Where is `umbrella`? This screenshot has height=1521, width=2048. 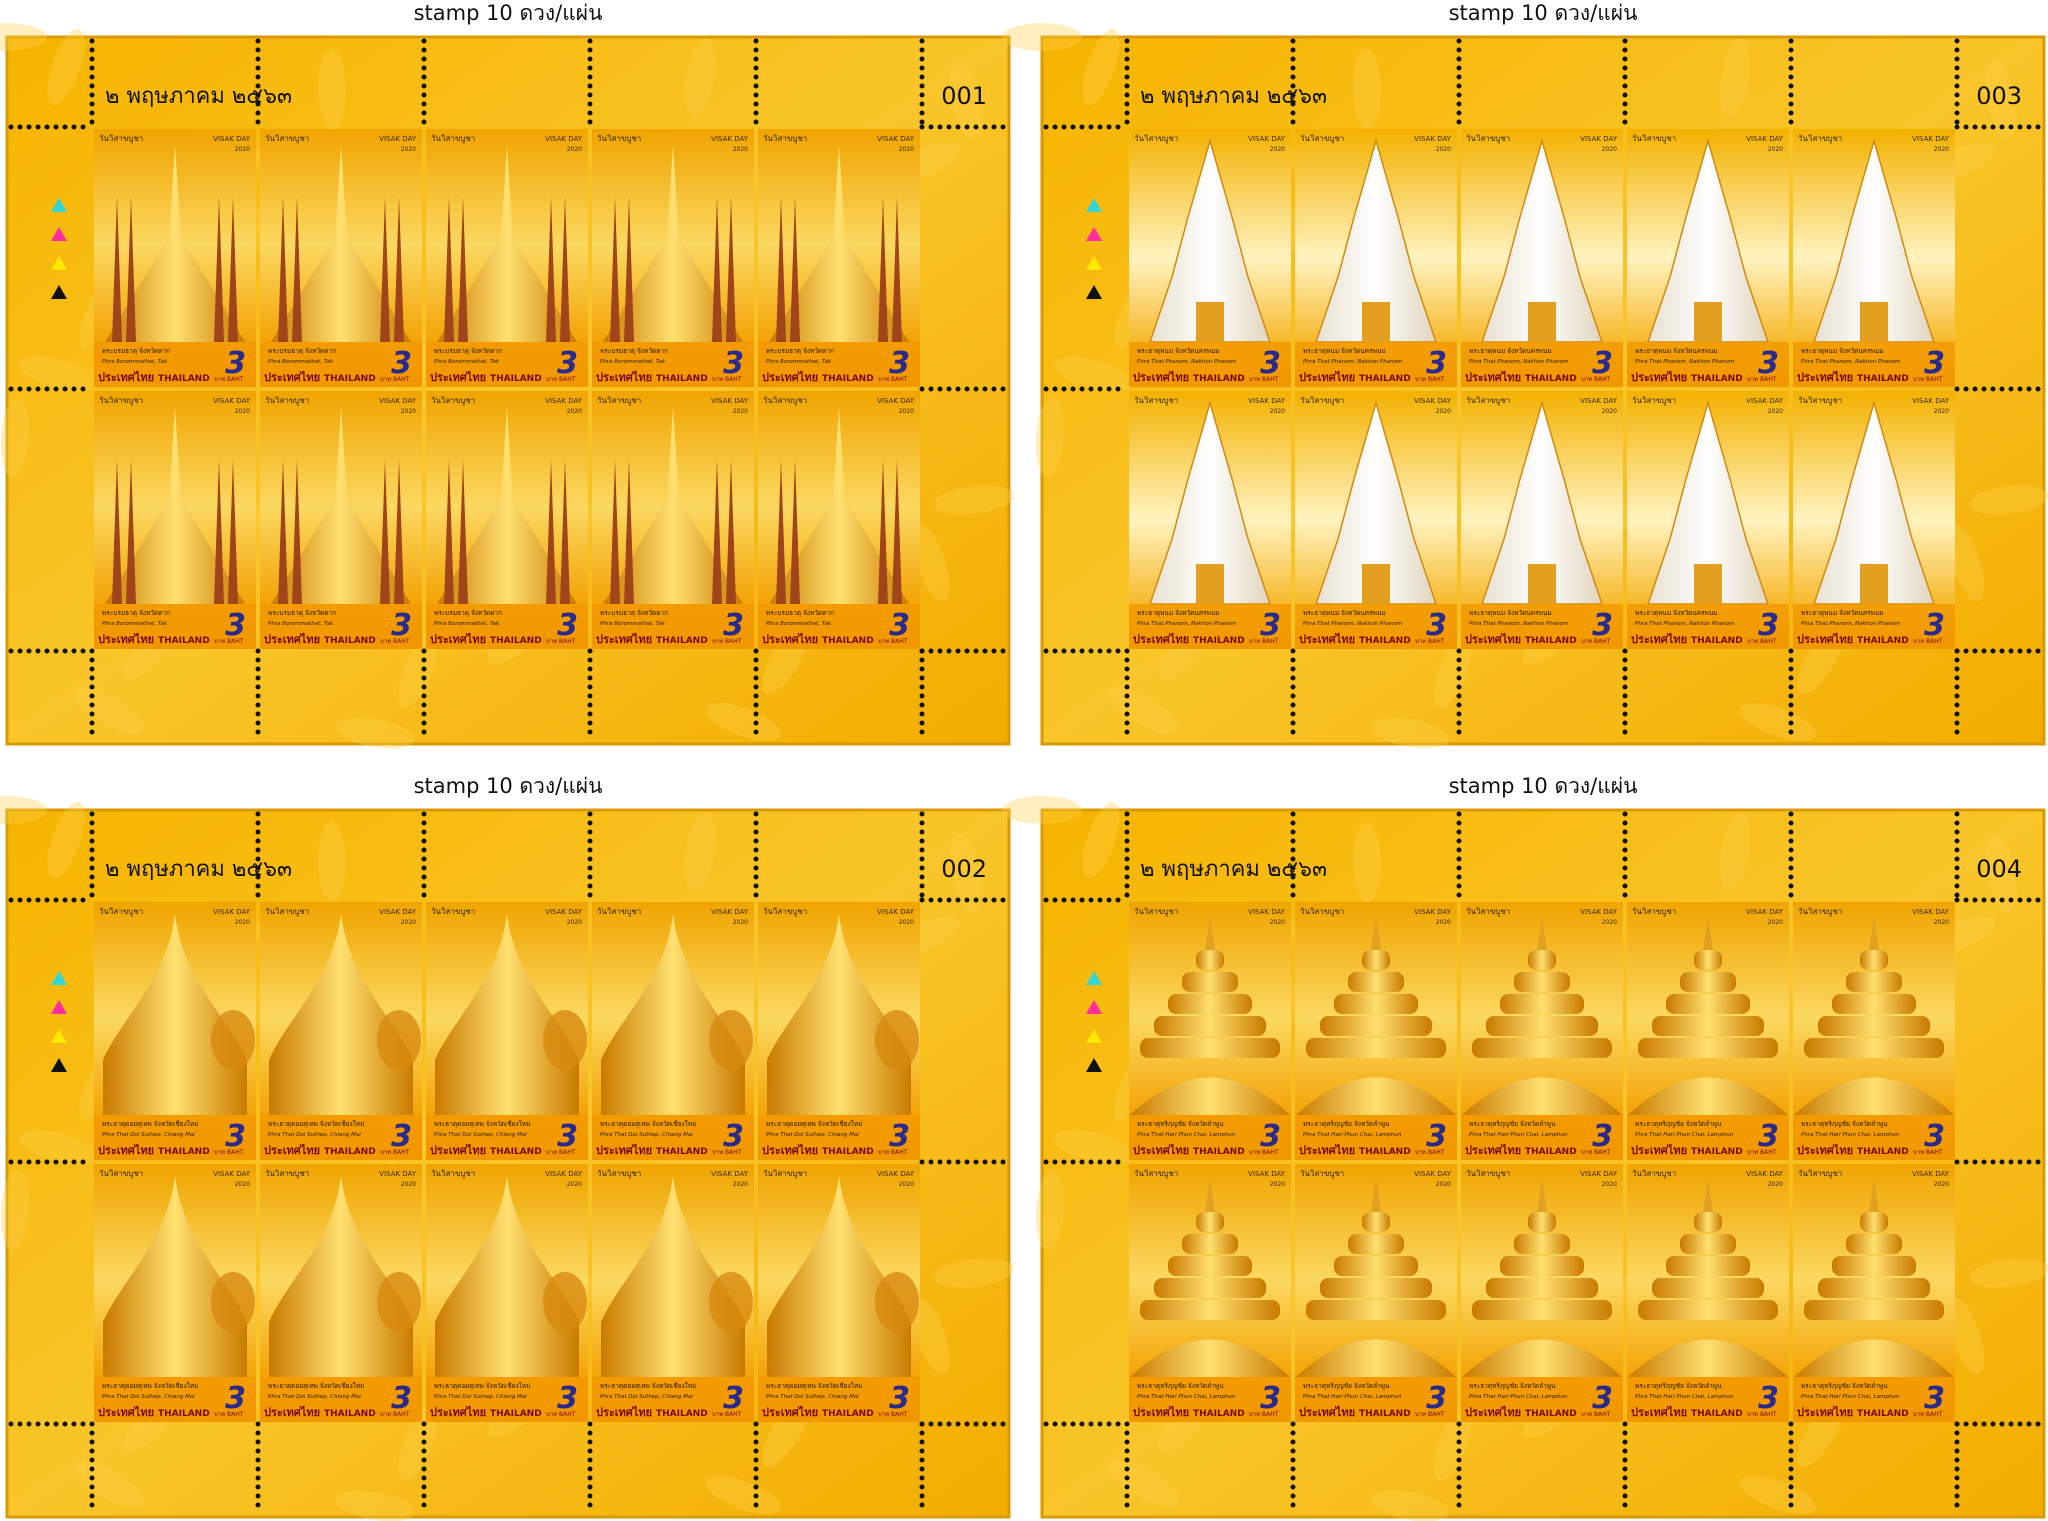
umbrella is located at coordinates (897, 1302).